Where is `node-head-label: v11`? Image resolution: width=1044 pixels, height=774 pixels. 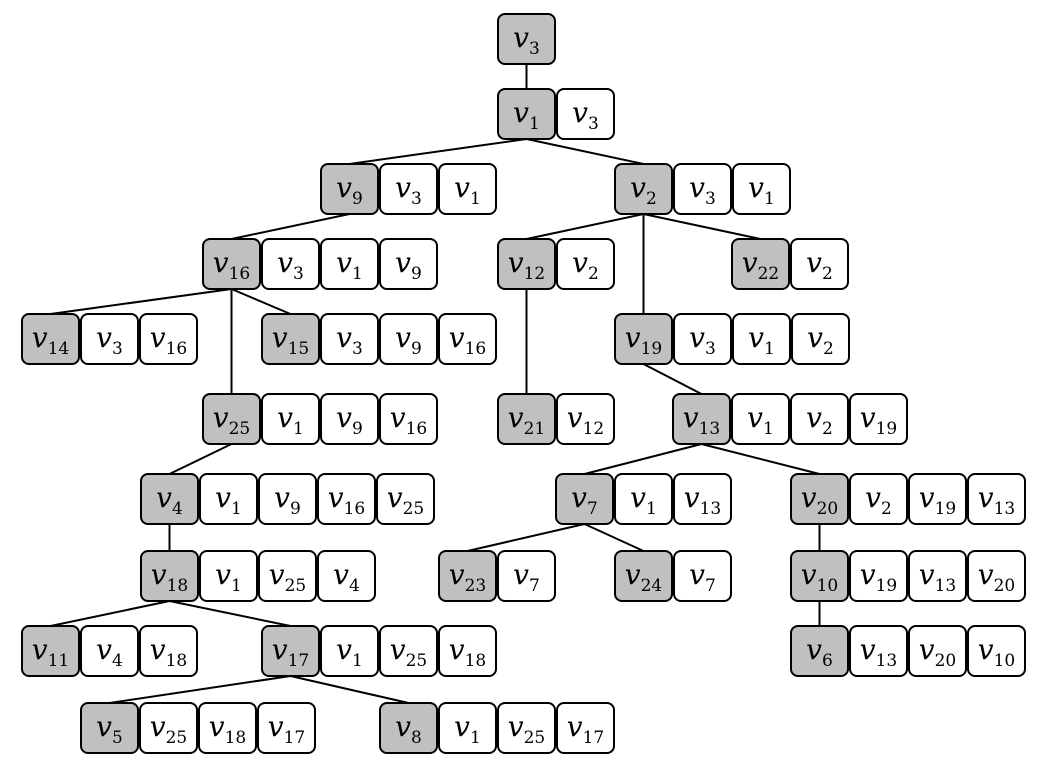
node-head-label: v11 is located at coordinates (50, 652).